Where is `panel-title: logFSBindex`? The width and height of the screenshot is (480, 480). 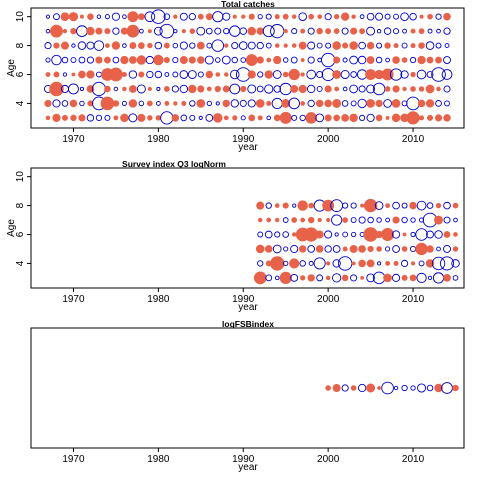 panel-title: logFSBindex is located at coordinates (248, 324).